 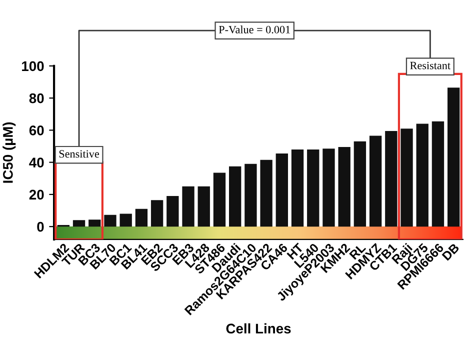 What do you see at coordinates (36, 163) in the screenshot?
I see `y-tick-label: 40` at bounding box center [36, 163].